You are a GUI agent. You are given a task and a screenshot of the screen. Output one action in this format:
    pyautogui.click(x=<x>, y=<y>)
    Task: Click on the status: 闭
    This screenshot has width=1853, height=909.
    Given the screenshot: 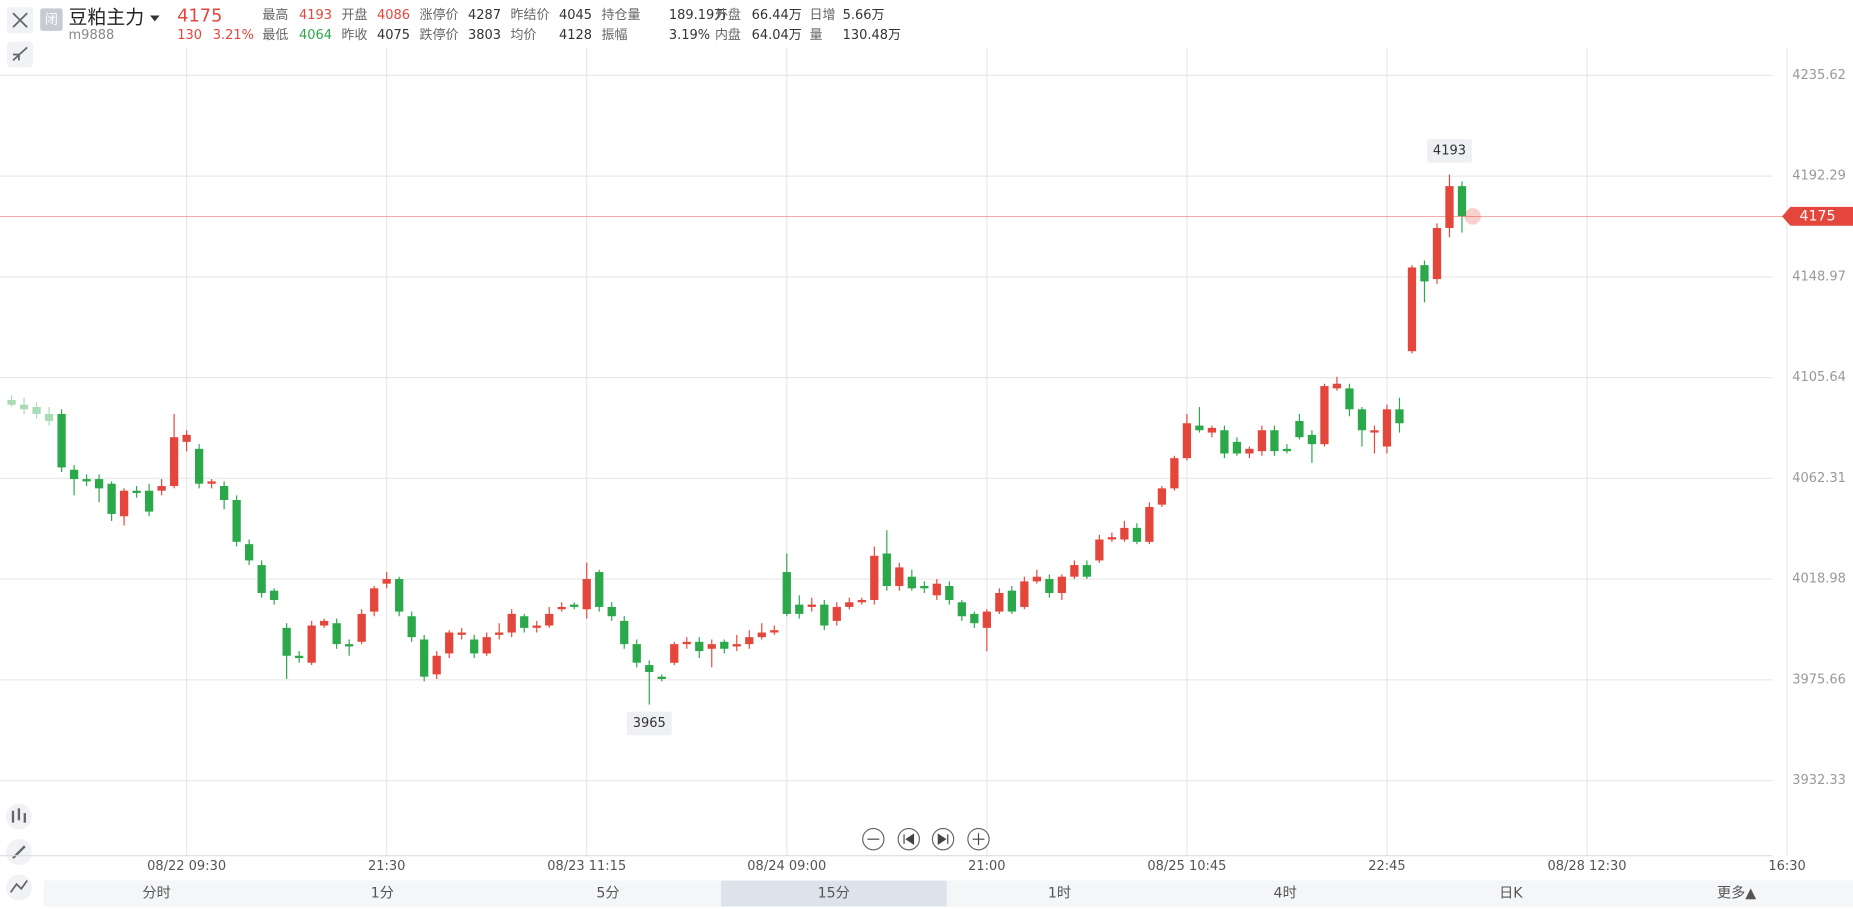 What is the action you would take?
    pyautogui.click(x=51, y=20)
    